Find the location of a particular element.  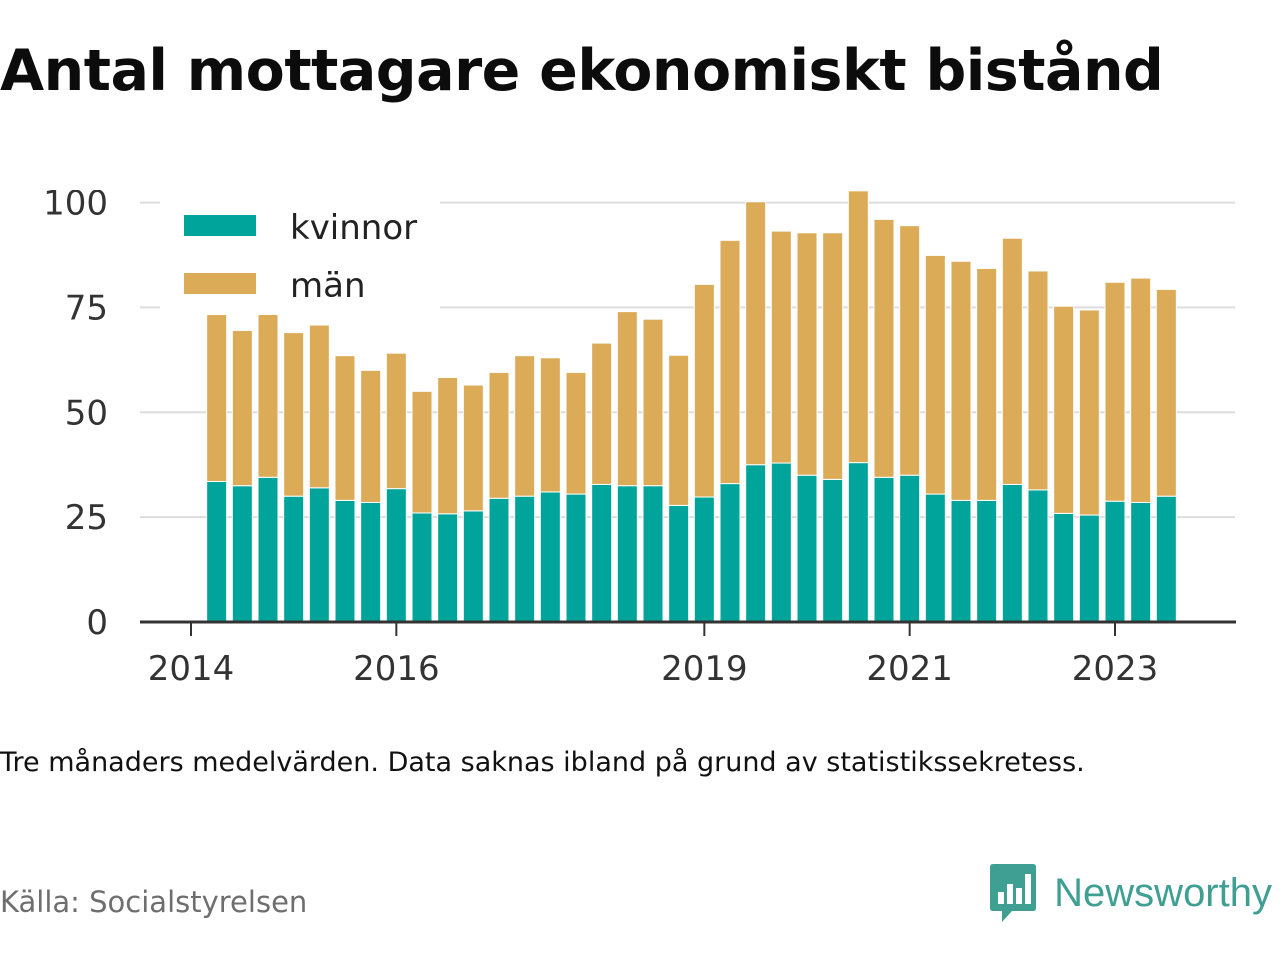

y-tick-label: 25 is located at coordinates (86, 518).